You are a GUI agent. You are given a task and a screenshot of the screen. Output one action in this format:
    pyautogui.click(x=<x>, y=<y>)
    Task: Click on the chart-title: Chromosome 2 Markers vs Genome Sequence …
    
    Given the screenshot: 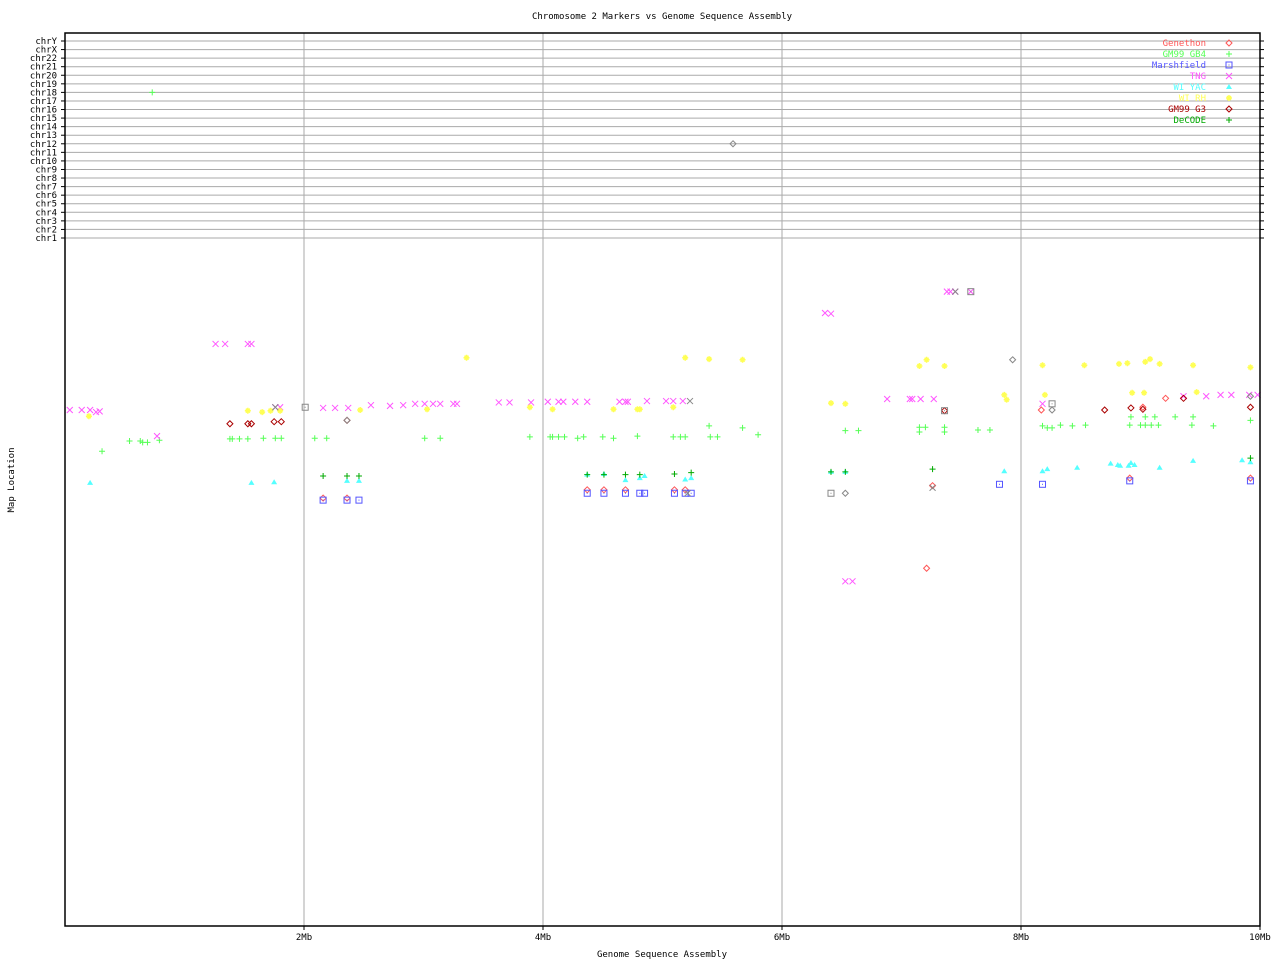 What is the action you would take?
    pyautogui.click(x=662, y=17)
    